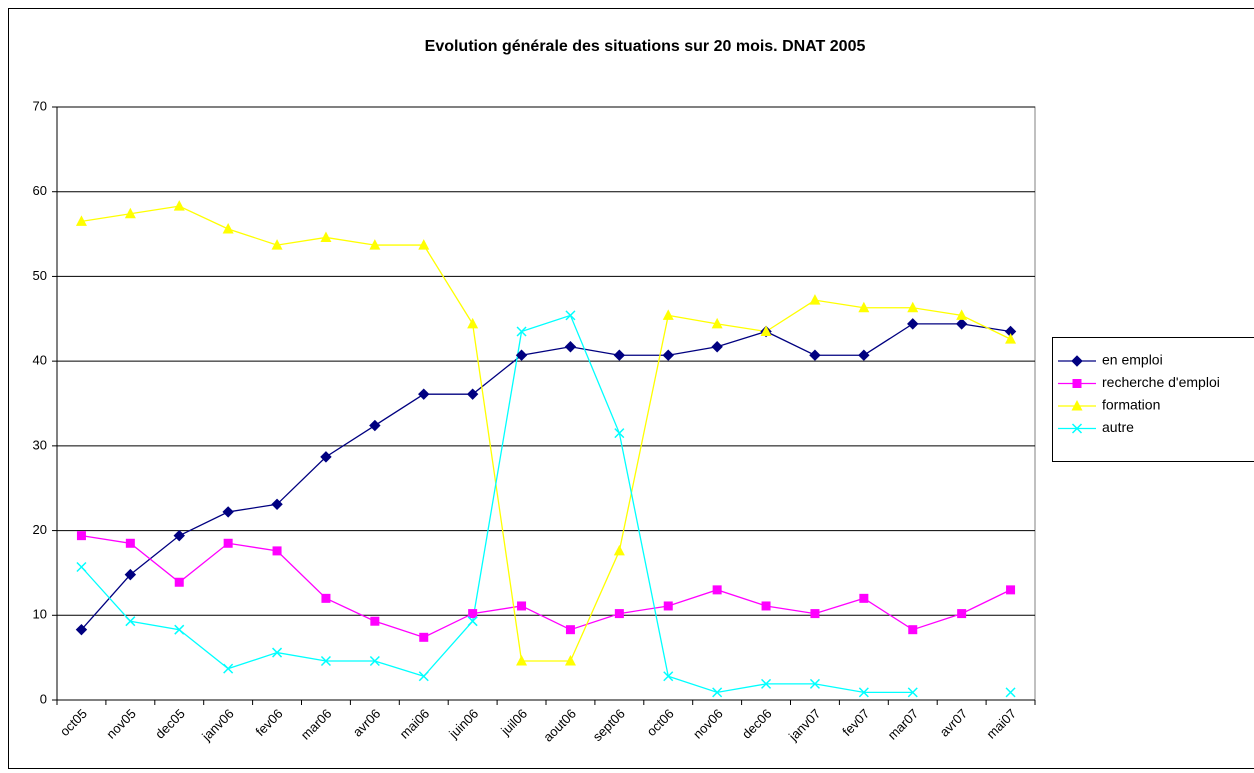 This screenshot has height=773, width=1254. What do you see at coordinates (40, 529) in the screenshot?
I see `y-tick-label: 20` at bounding box center [40, 529].